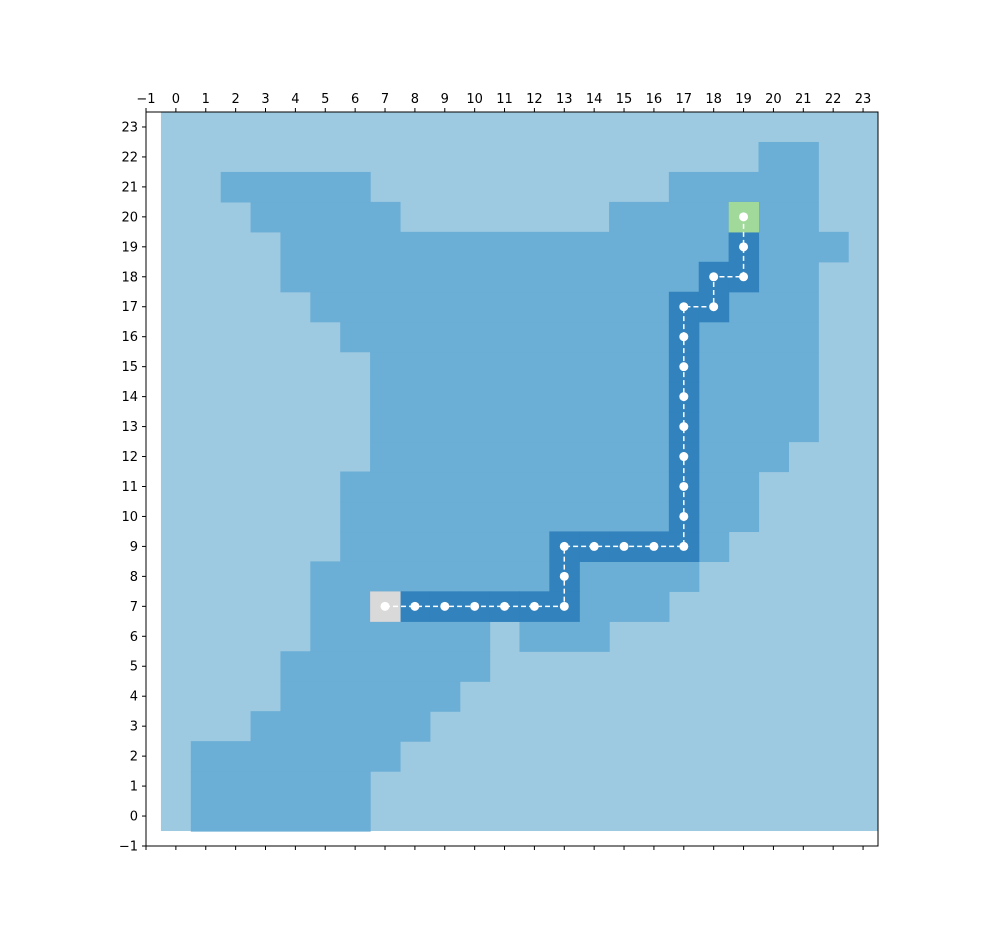  I want to click on x-tick-label: 2, so click(235, 99).